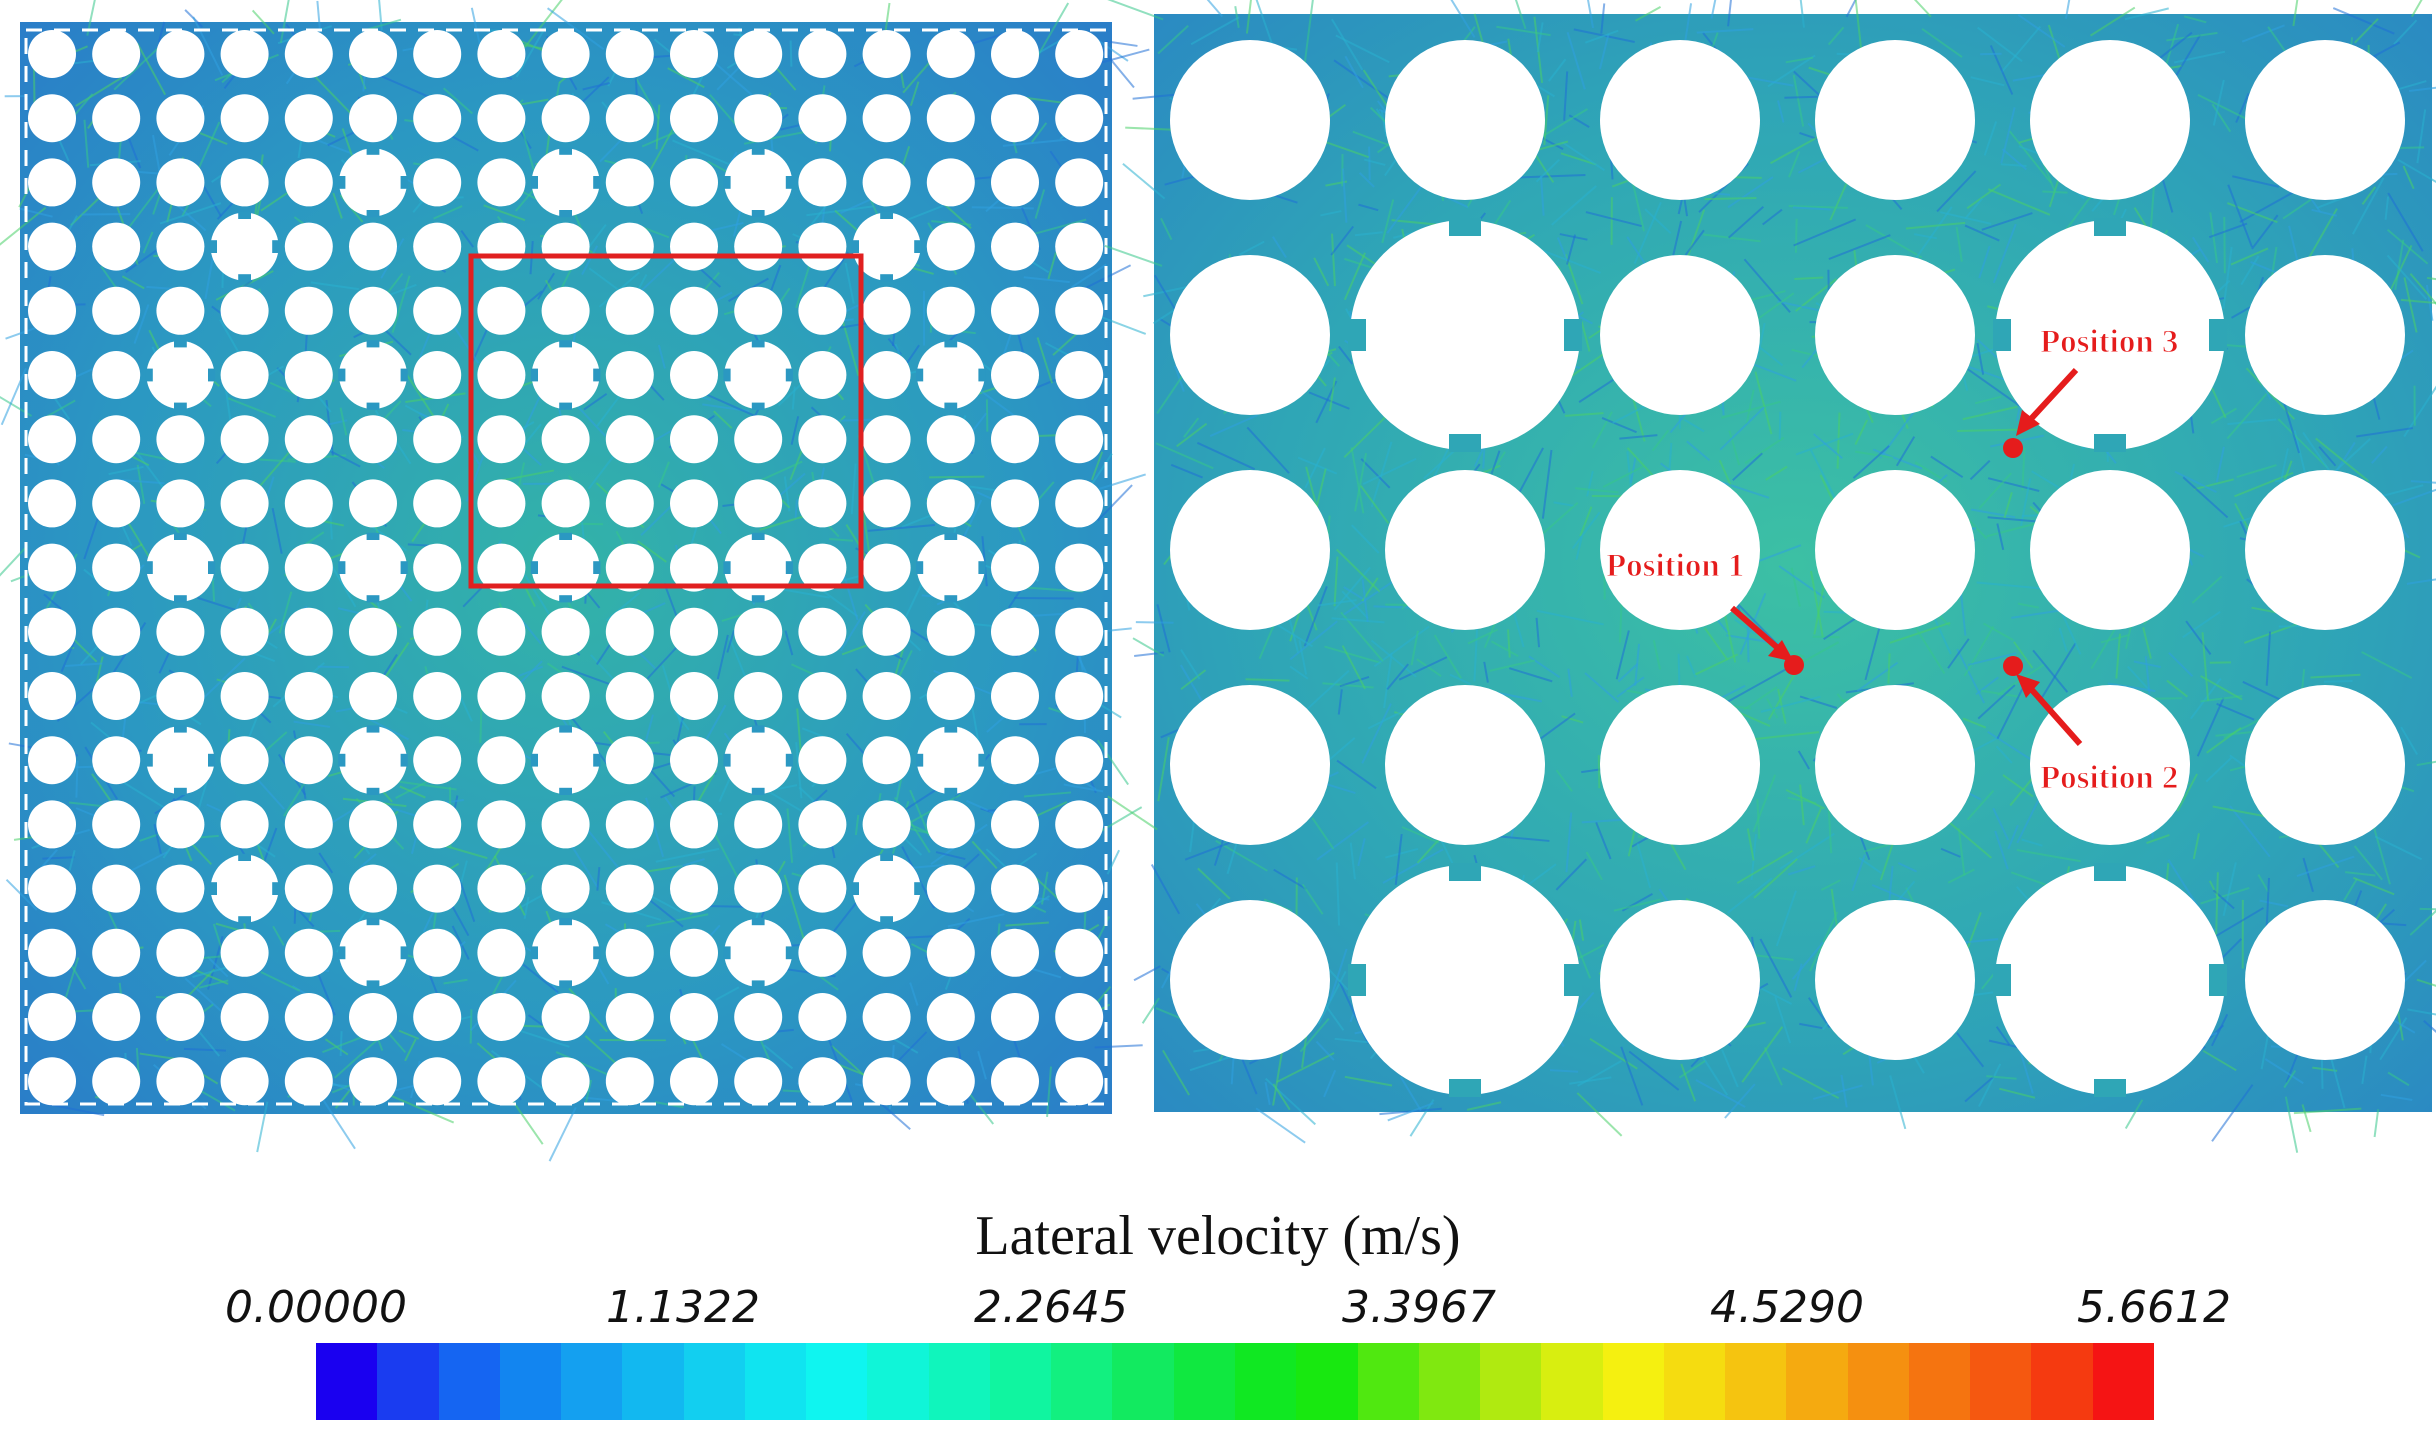  What do you see at coordinates (1756, 629) in the screenshot?
I see `position-1-arrow` at bounding box center [1756, 629].